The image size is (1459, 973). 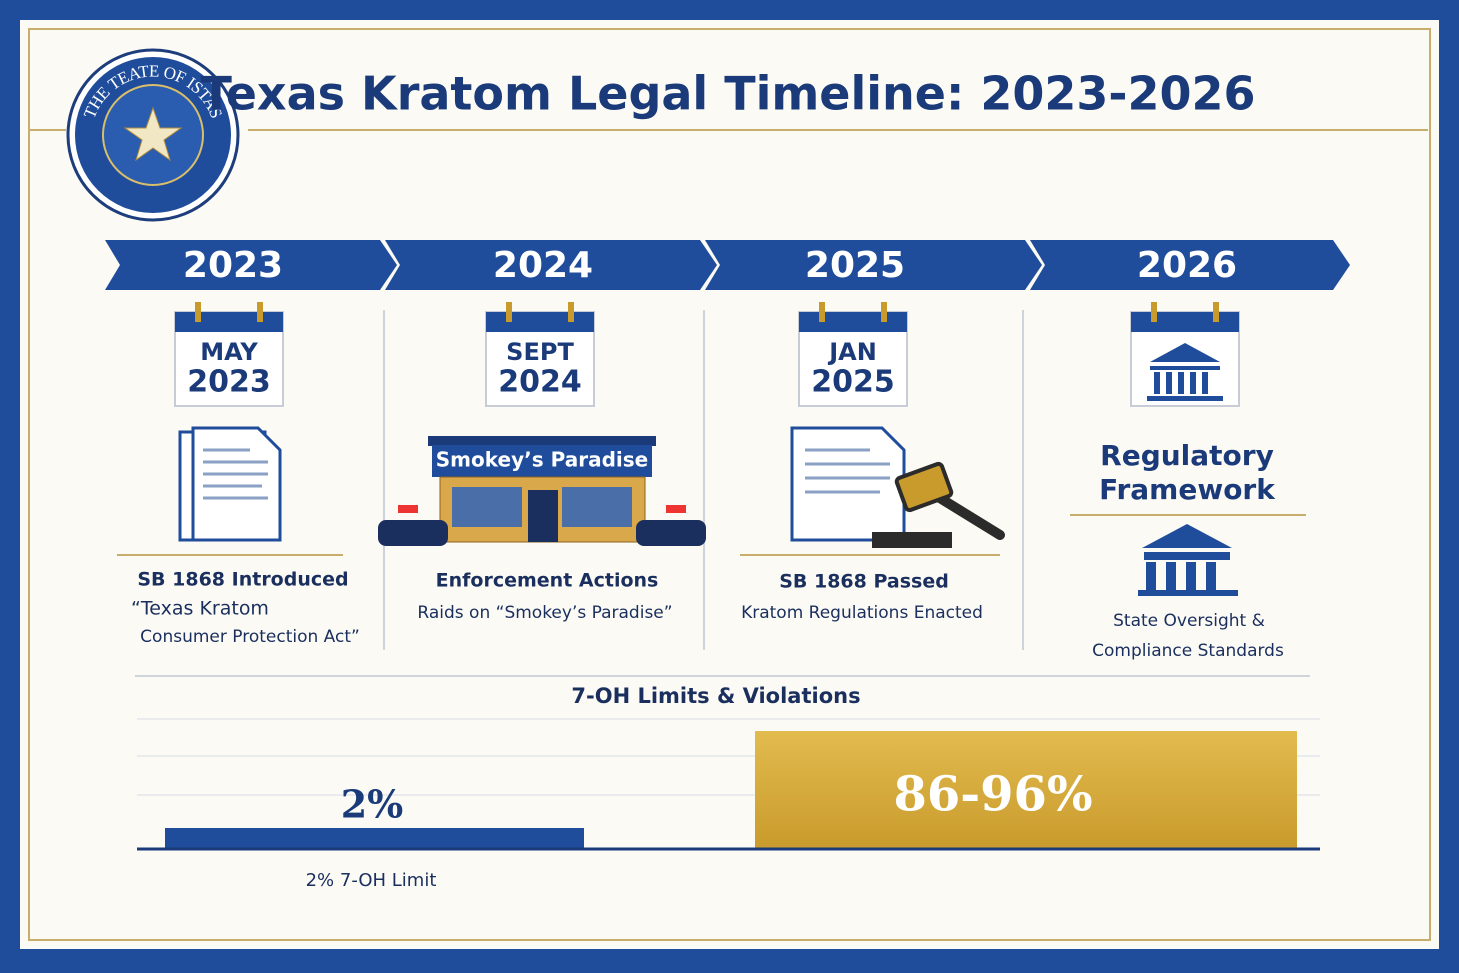 What do you see at coordinates (852, 352) in the screenshot?
I see `calendar-month: JAN` at bounding box center [852, 352].